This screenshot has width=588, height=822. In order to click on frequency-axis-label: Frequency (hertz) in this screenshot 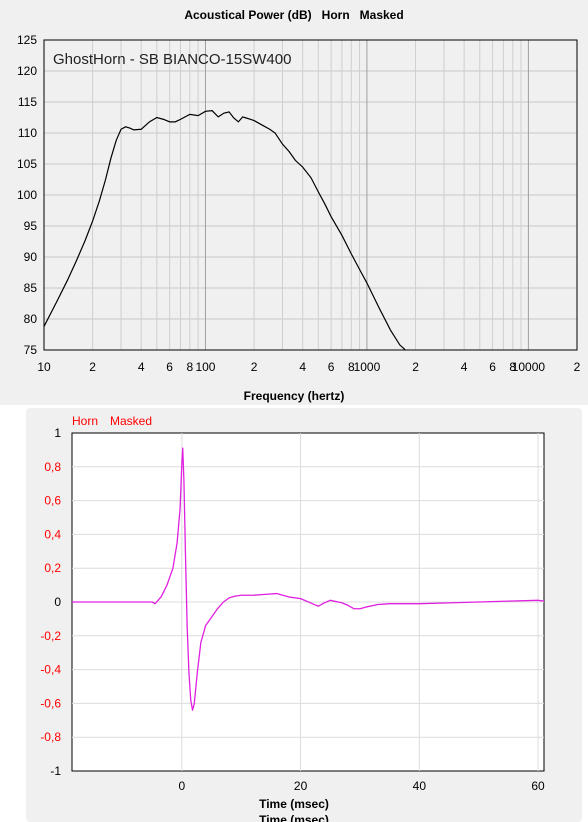, I will do `click(294, 396)`.